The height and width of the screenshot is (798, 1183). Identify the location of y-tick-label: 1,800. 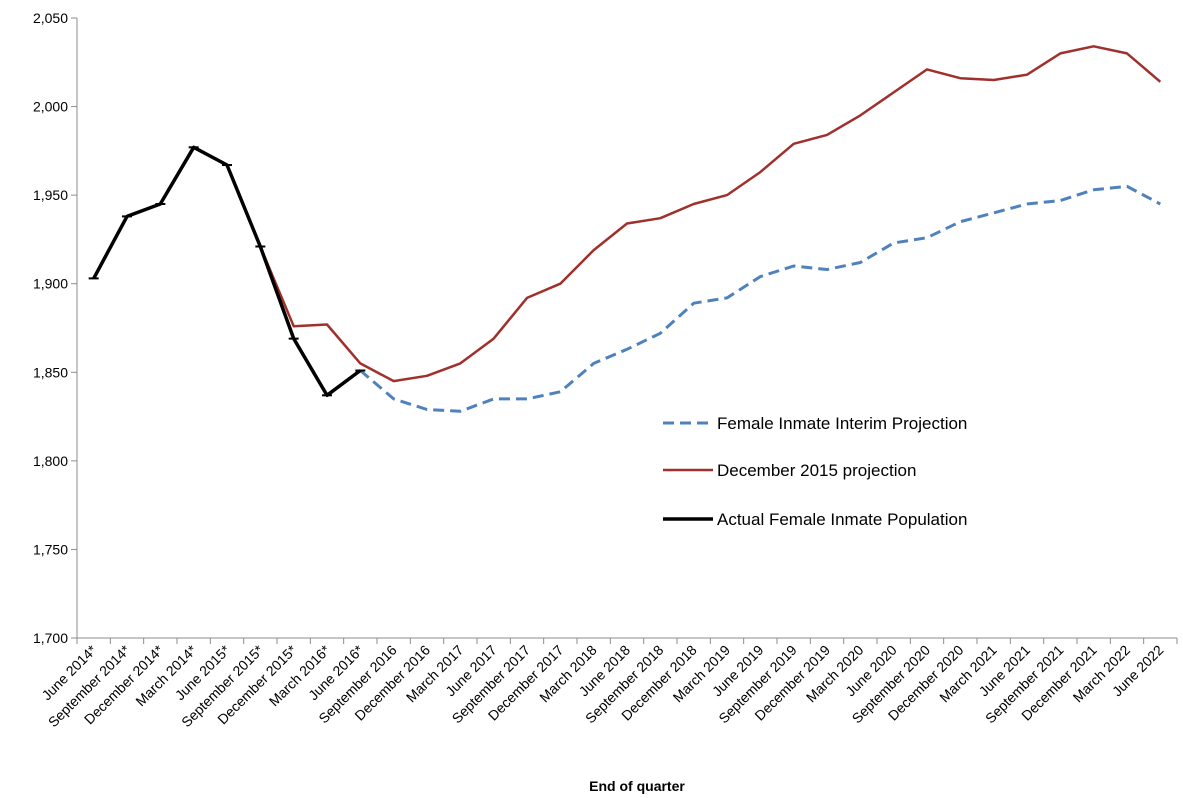
(50, 461).